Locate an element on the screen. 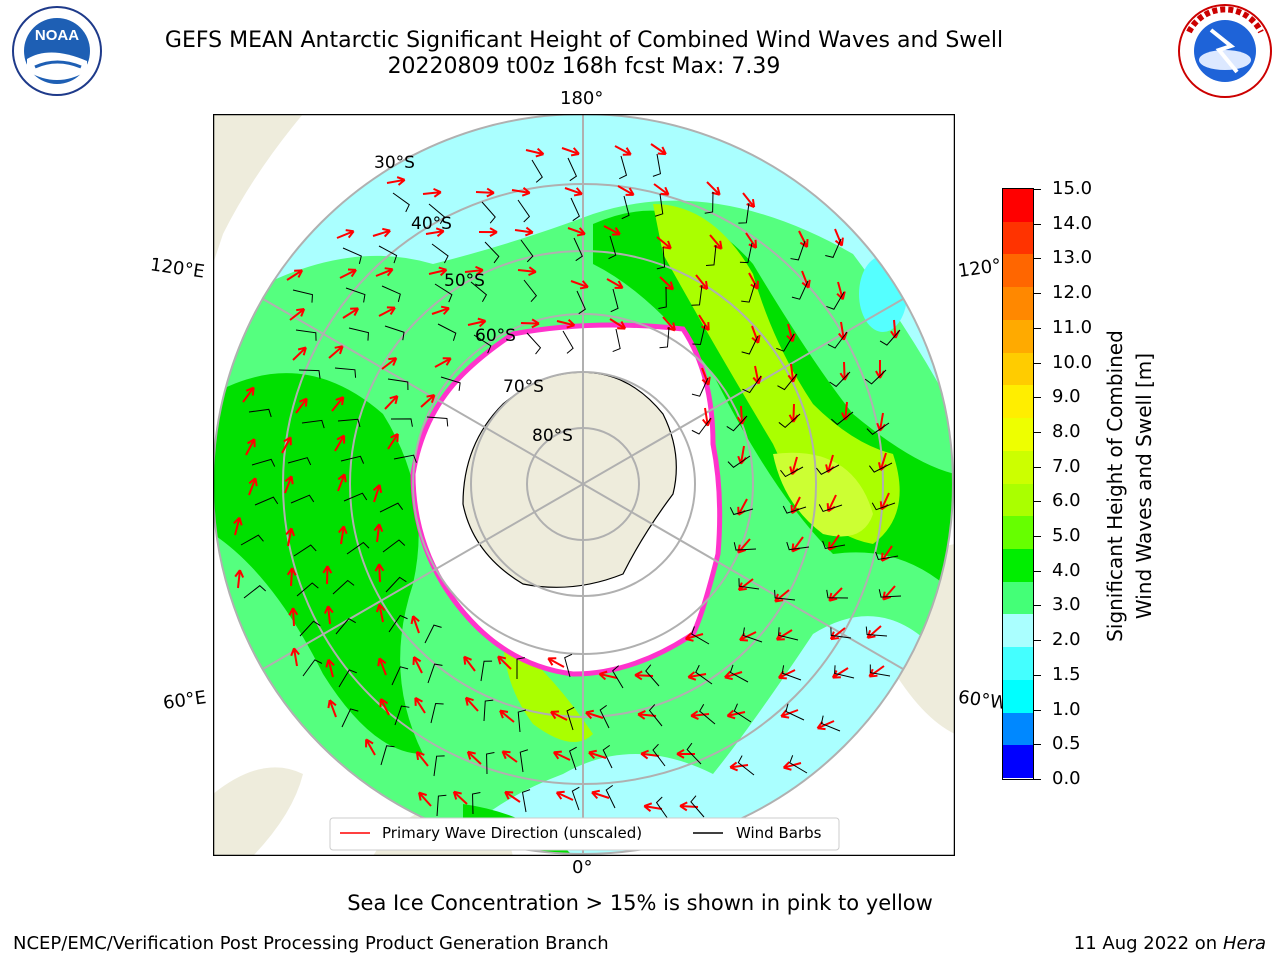 This screenshot has height=960, width=1280. colorbar-tick-label: 5.0 is located at coordinates (1066, 536).